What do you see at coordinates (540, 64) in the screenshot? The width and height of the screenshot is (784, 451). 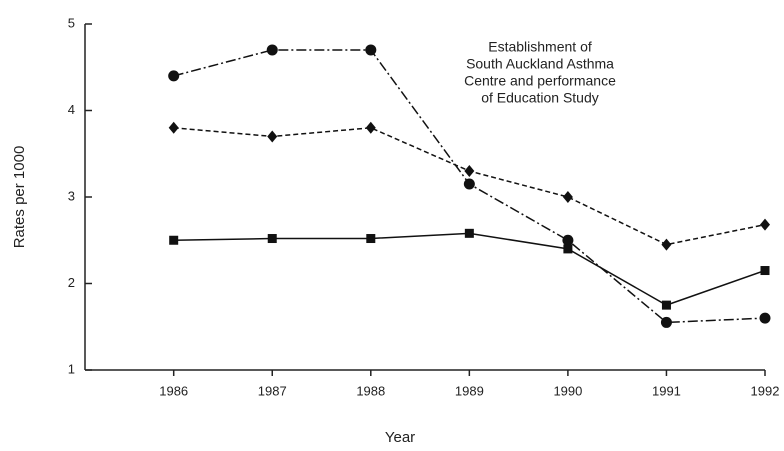 I see `annotation: South Auckland Asthma` at bounding box center [540, 64].